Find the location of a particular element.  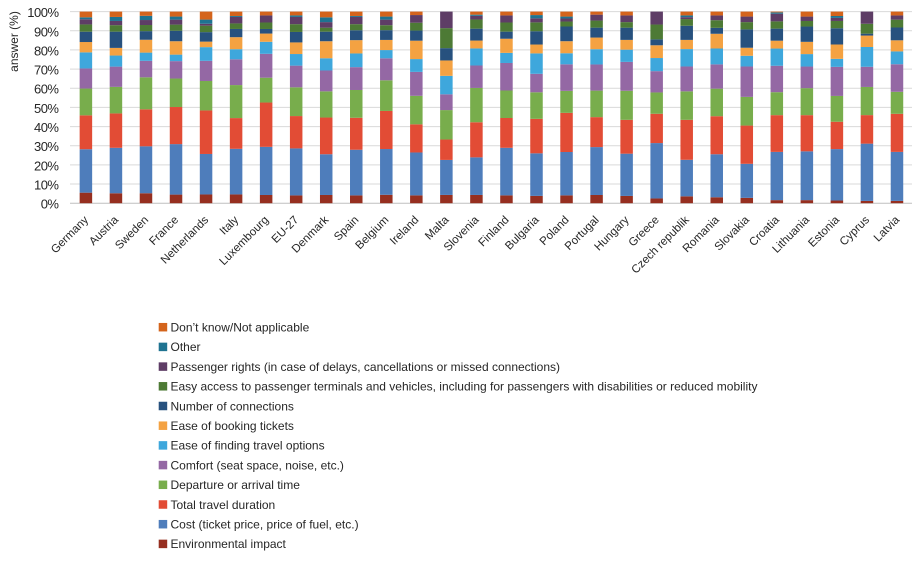

svg-text: 40% is located at coordinates (46, 127).